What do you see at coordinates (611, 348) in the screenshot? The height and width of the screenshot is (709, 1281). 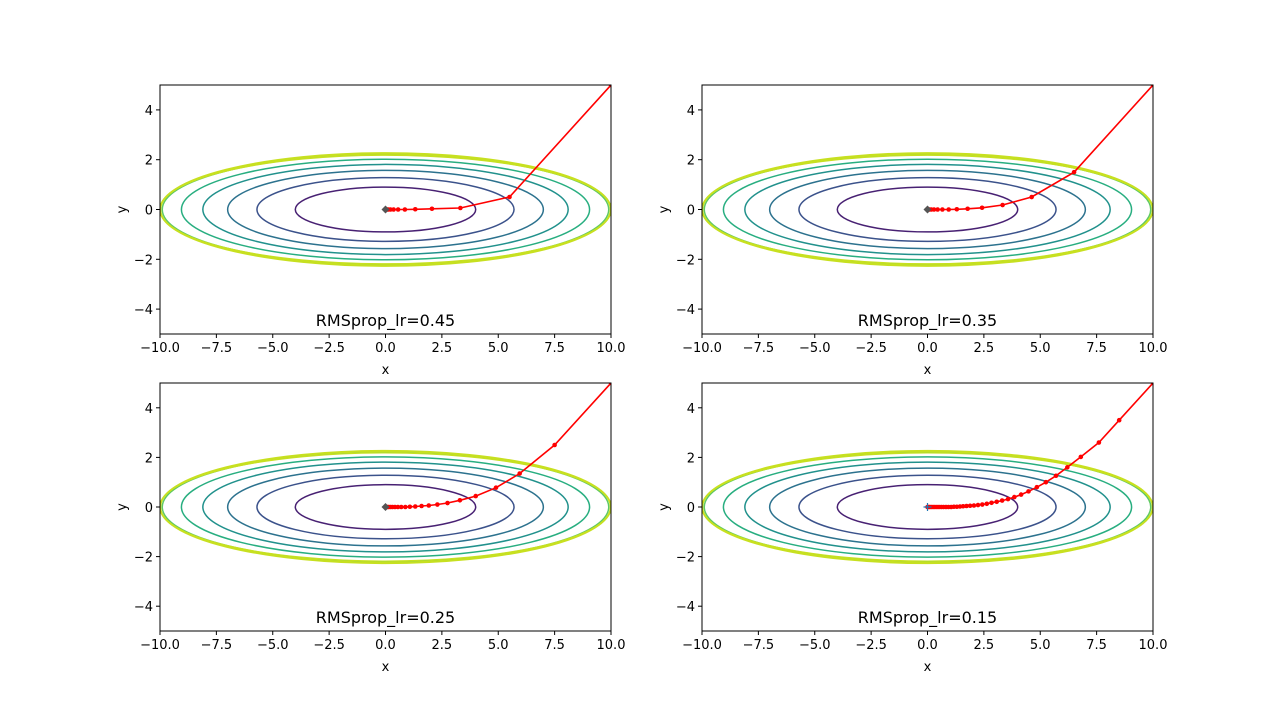 I see `x-tick-label: 10.0` at bounding box center [611, 348].